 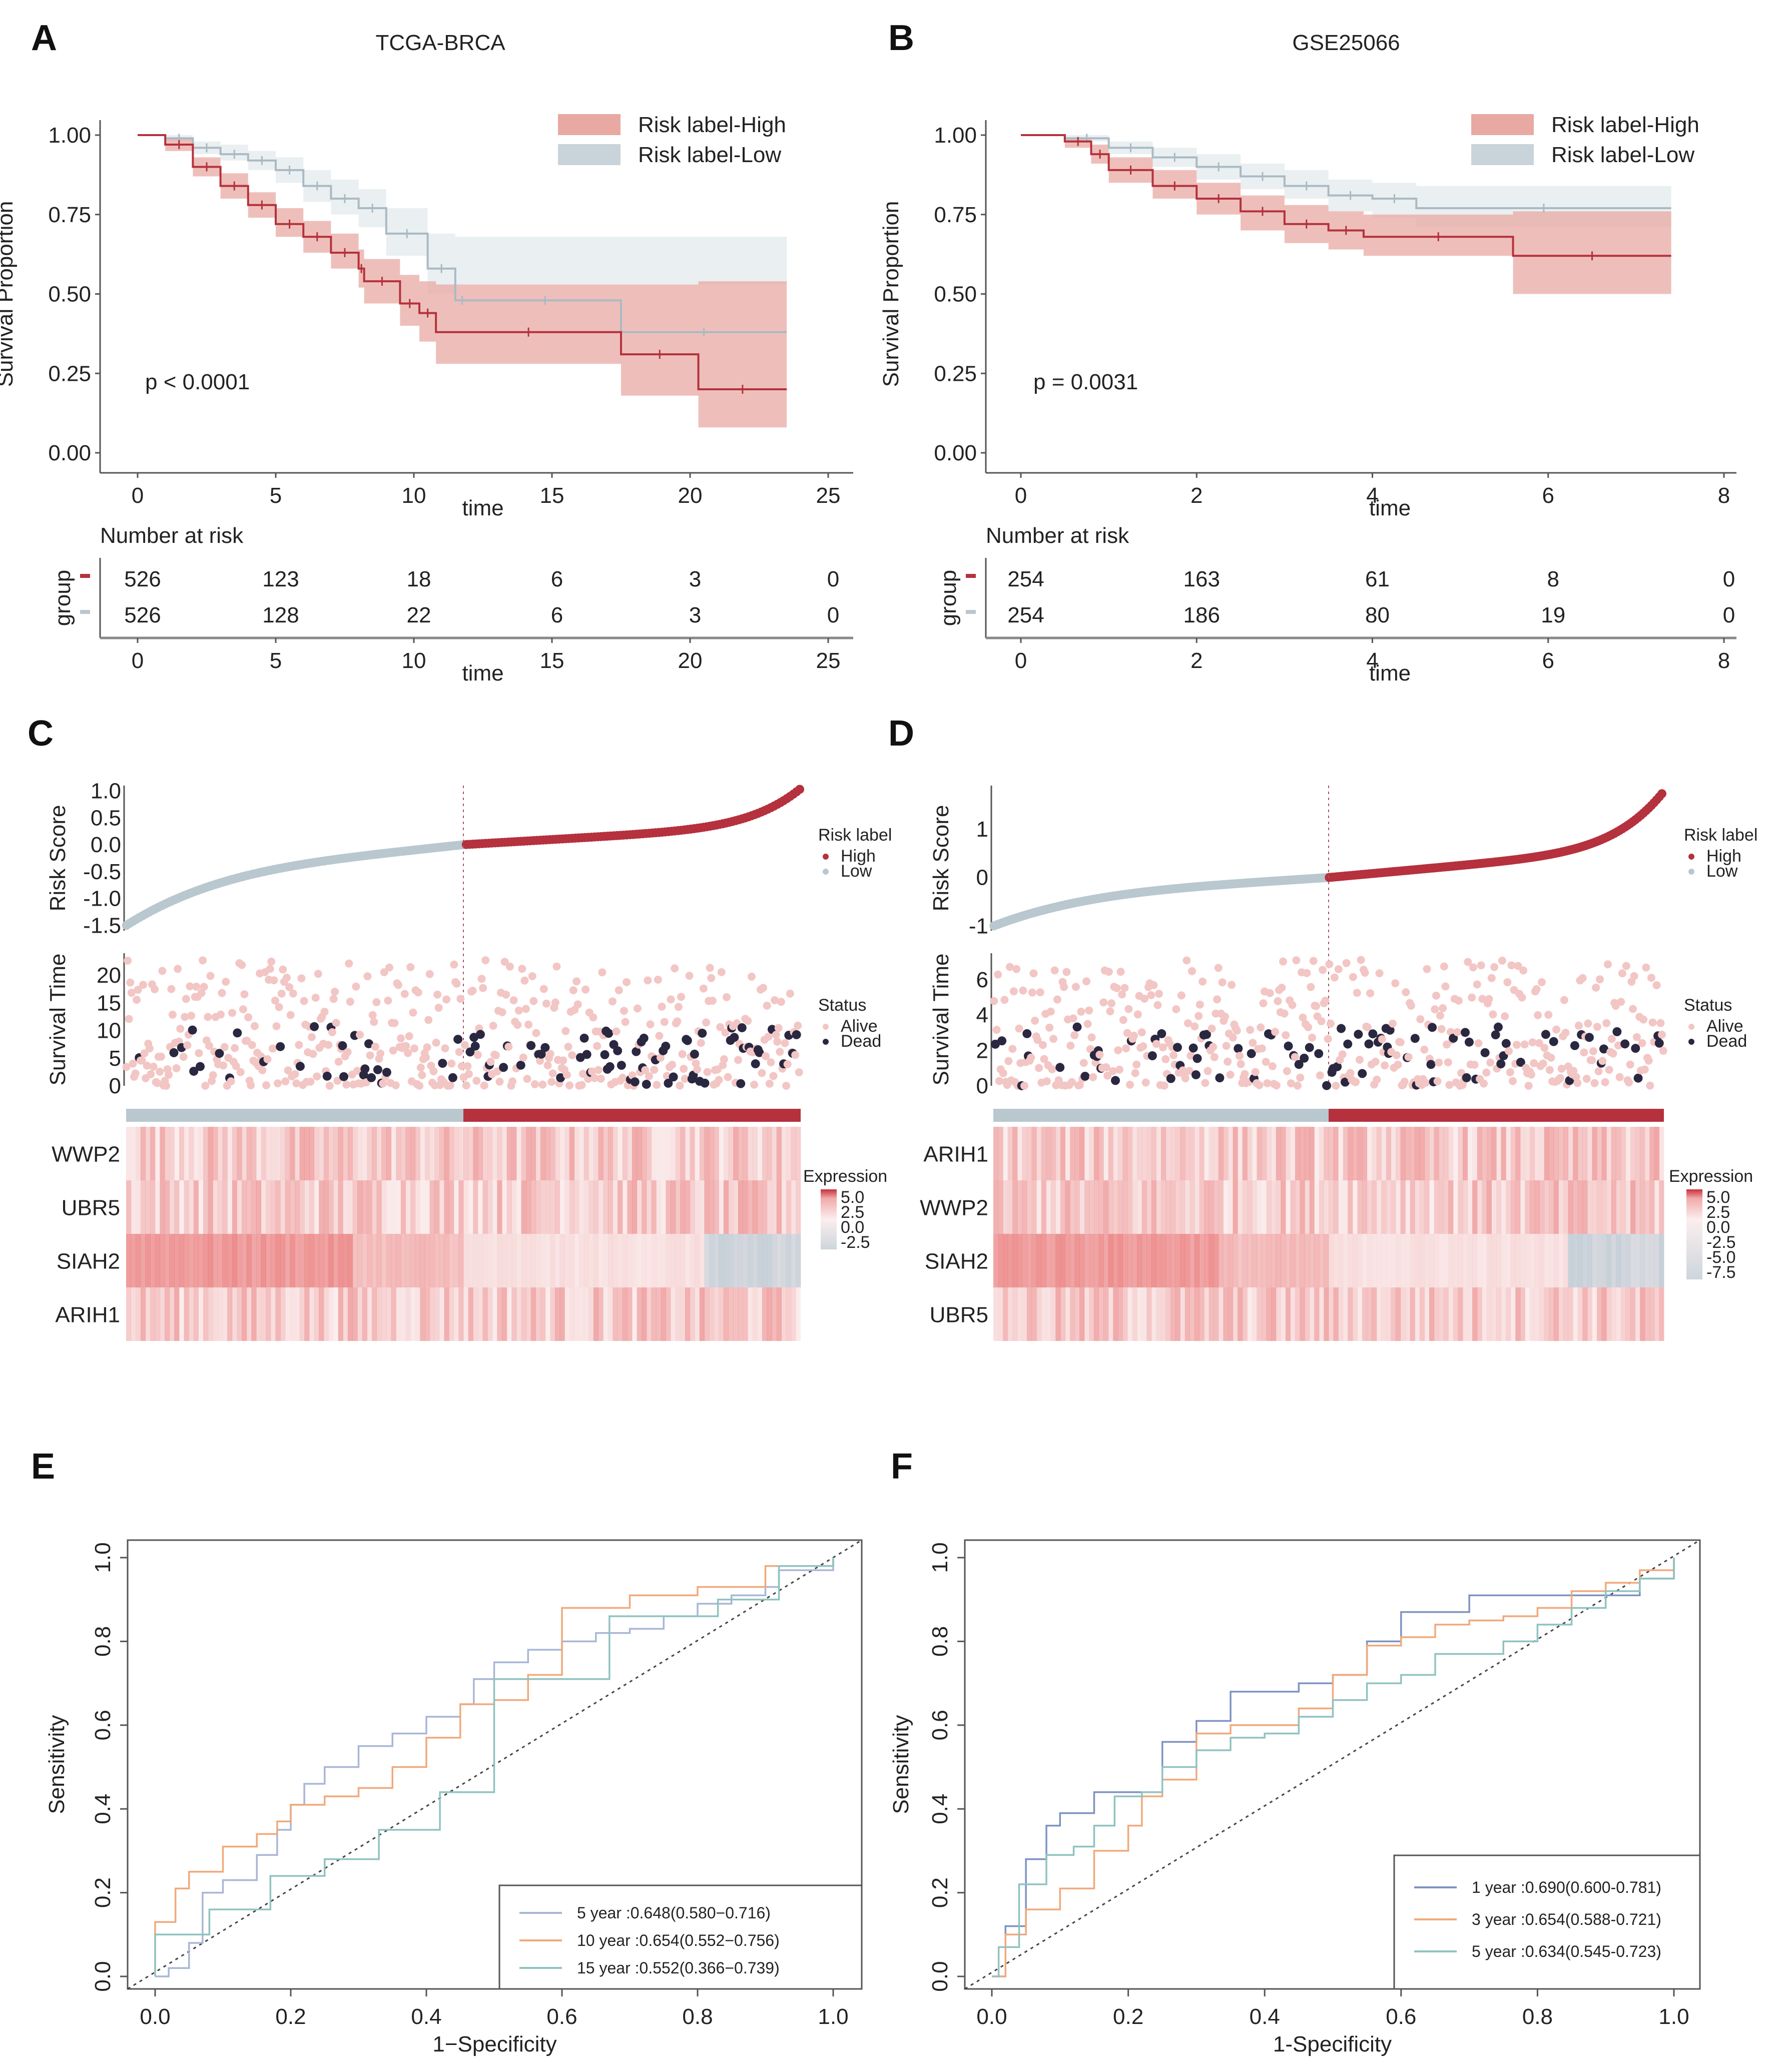 What do you see at coordinates (1691, 872) in the screenshot?
I see `legend-risk-low-dot` at bounding box center [1691, 872].